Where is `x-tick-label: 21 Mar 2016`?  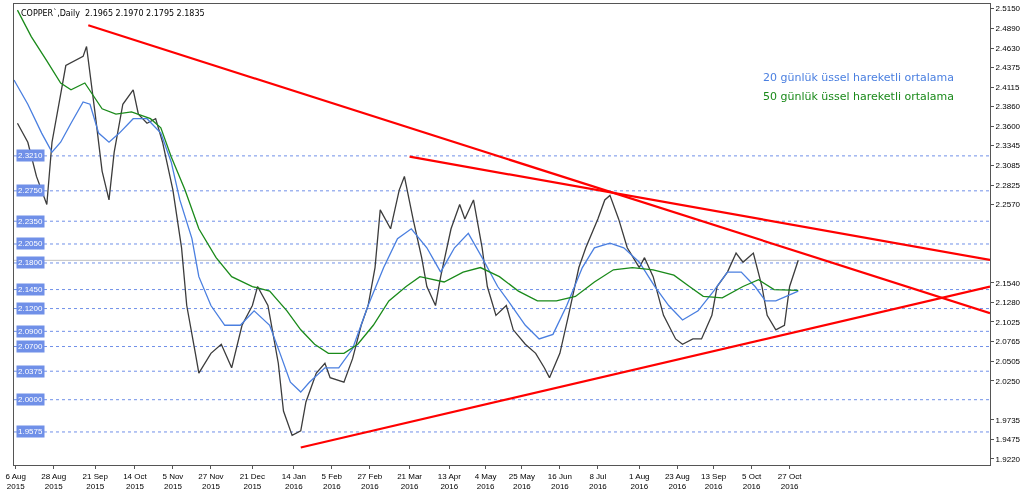
x-tick-label: 21 Mar 2016 is located at coordinates (410, 481).